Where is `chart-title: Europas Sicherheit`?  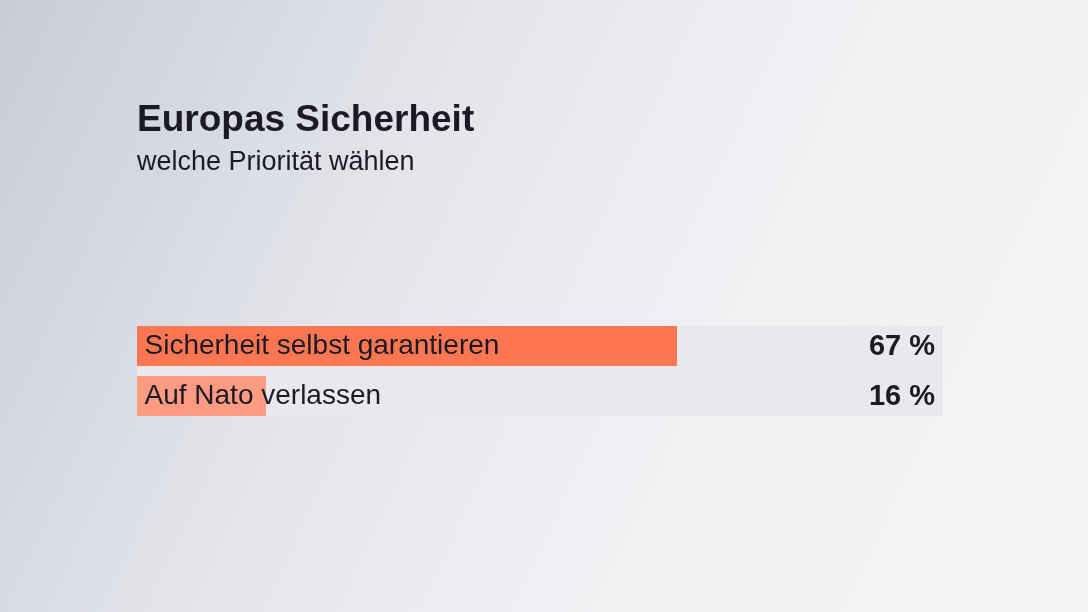 chart-title: Europas Sicherheit is located at coordinates (306, 118).